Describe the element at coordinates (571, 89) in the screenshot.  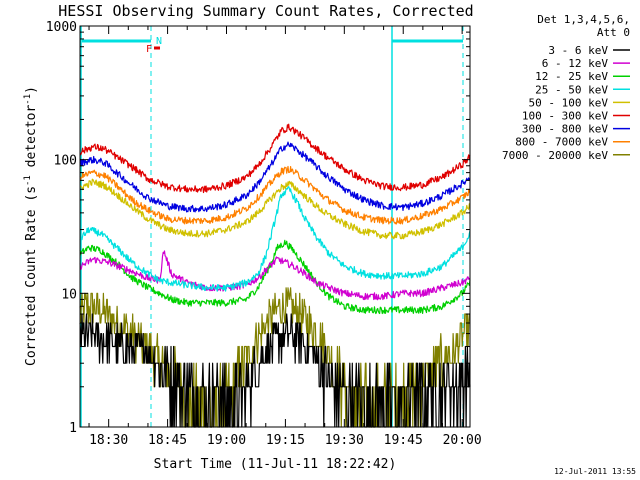
I see `legend-entry-label: 25 - 50 keV` at that location.